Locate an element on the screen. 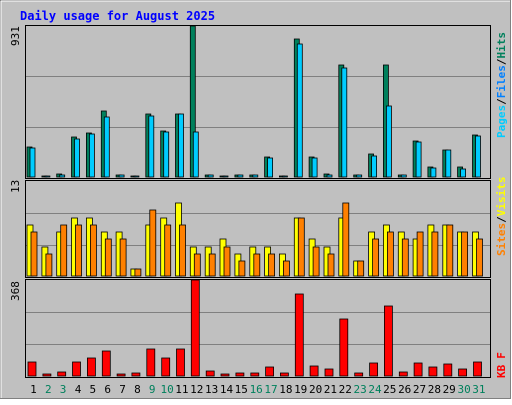 Image resolution: width=512 pixels, height=405 pixels. x-label-day-11: 11 is located at coordinates (181, 389).